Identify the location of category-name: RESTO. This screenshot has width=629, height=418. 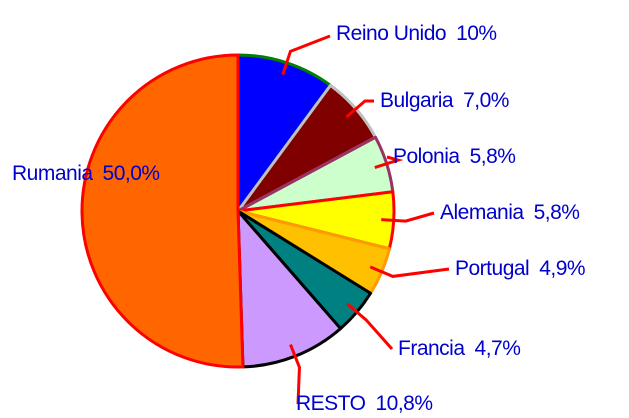
(331, 403).